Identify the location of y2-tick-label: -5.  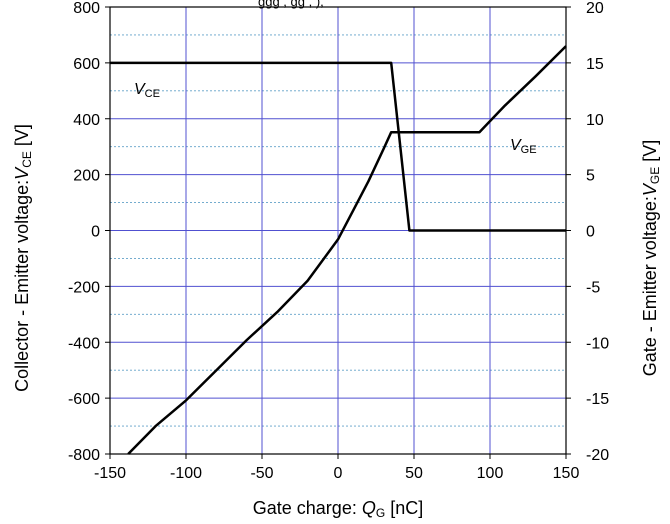
(593, 287).